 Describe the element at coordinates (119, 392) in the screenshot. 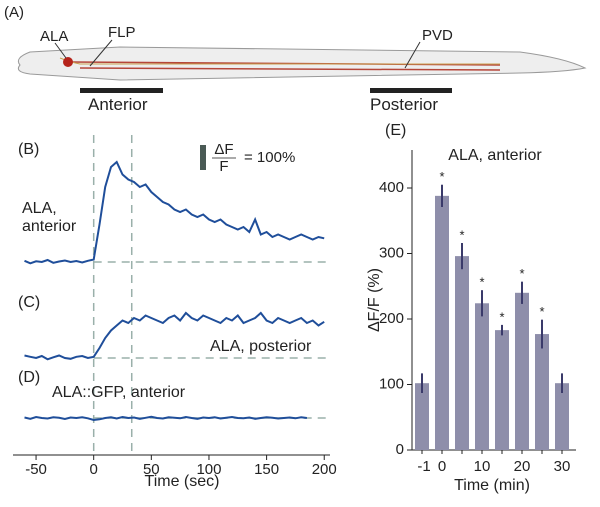

I see `series-label: ALA::GFP, anterior` at that location.